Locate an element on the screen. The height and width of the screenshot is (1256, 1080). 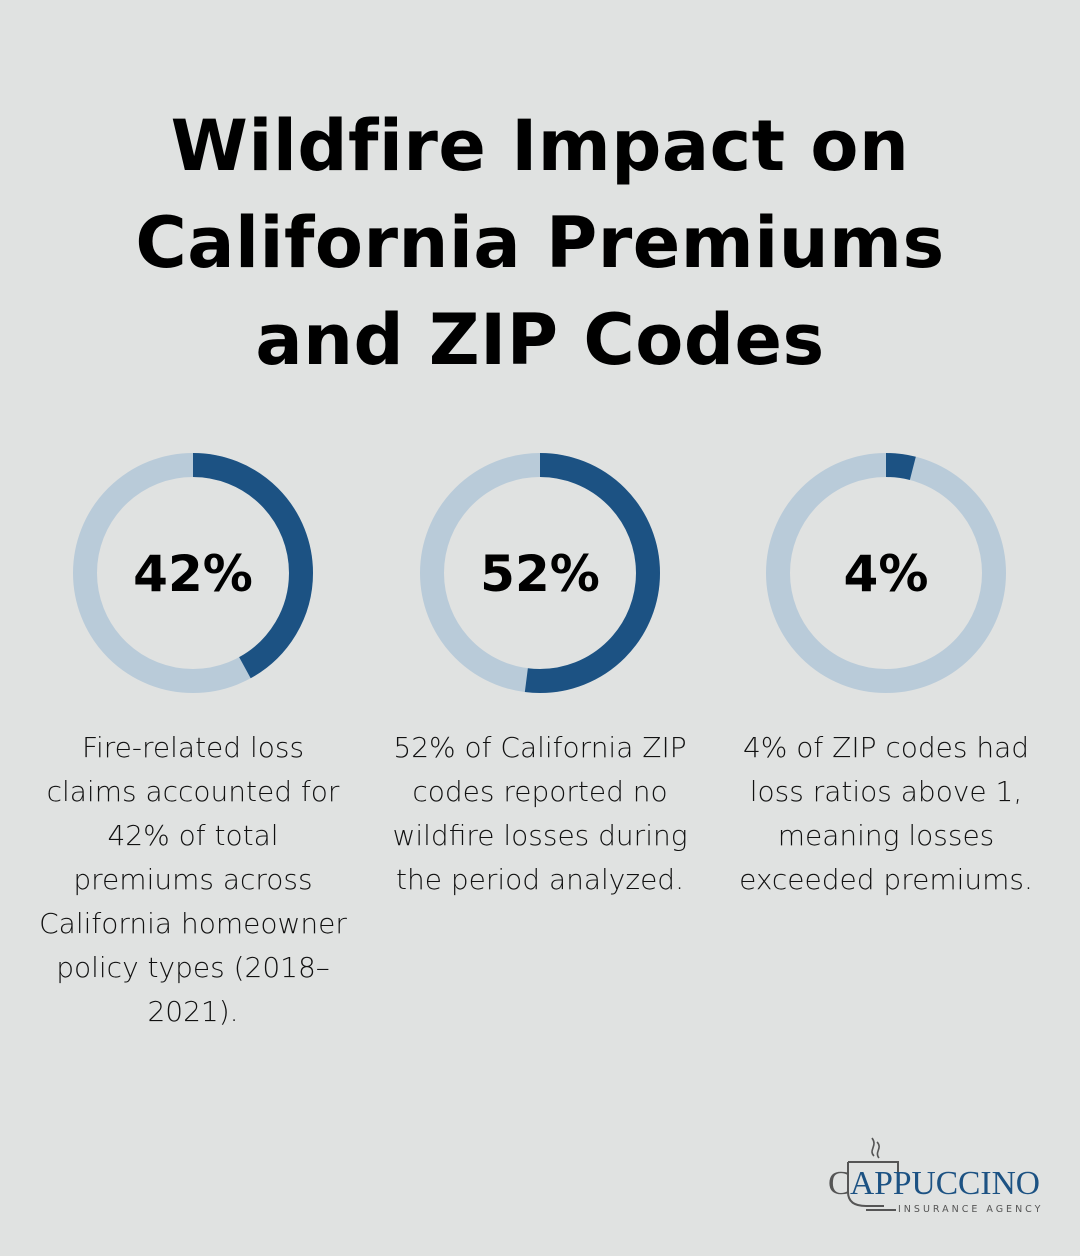
cappuccino-logo: C APPUCCINO INSURANCE AGENCY is located at coordinates (935, 1176).